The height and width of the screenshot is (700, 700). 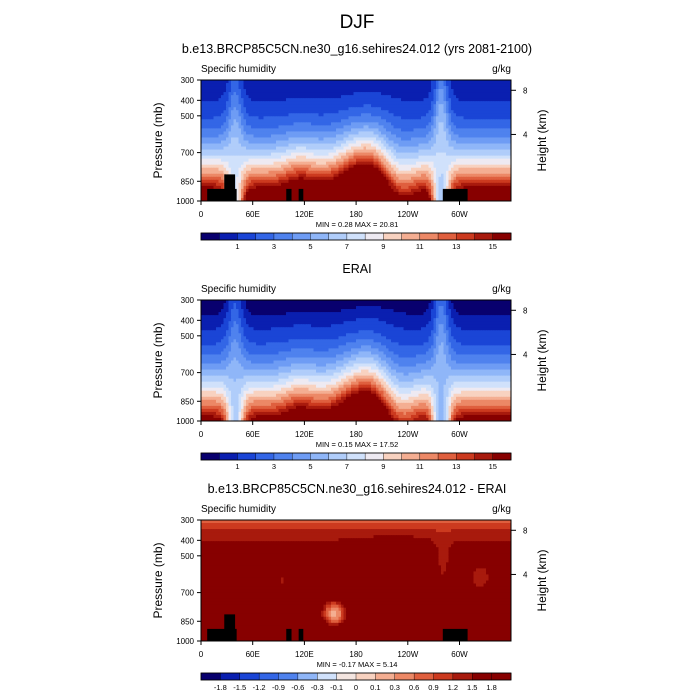 What do you see at coordinates (356, 687) in the screenshot?
I see `colorbar-label: 0` at bounding box center [356, 687].